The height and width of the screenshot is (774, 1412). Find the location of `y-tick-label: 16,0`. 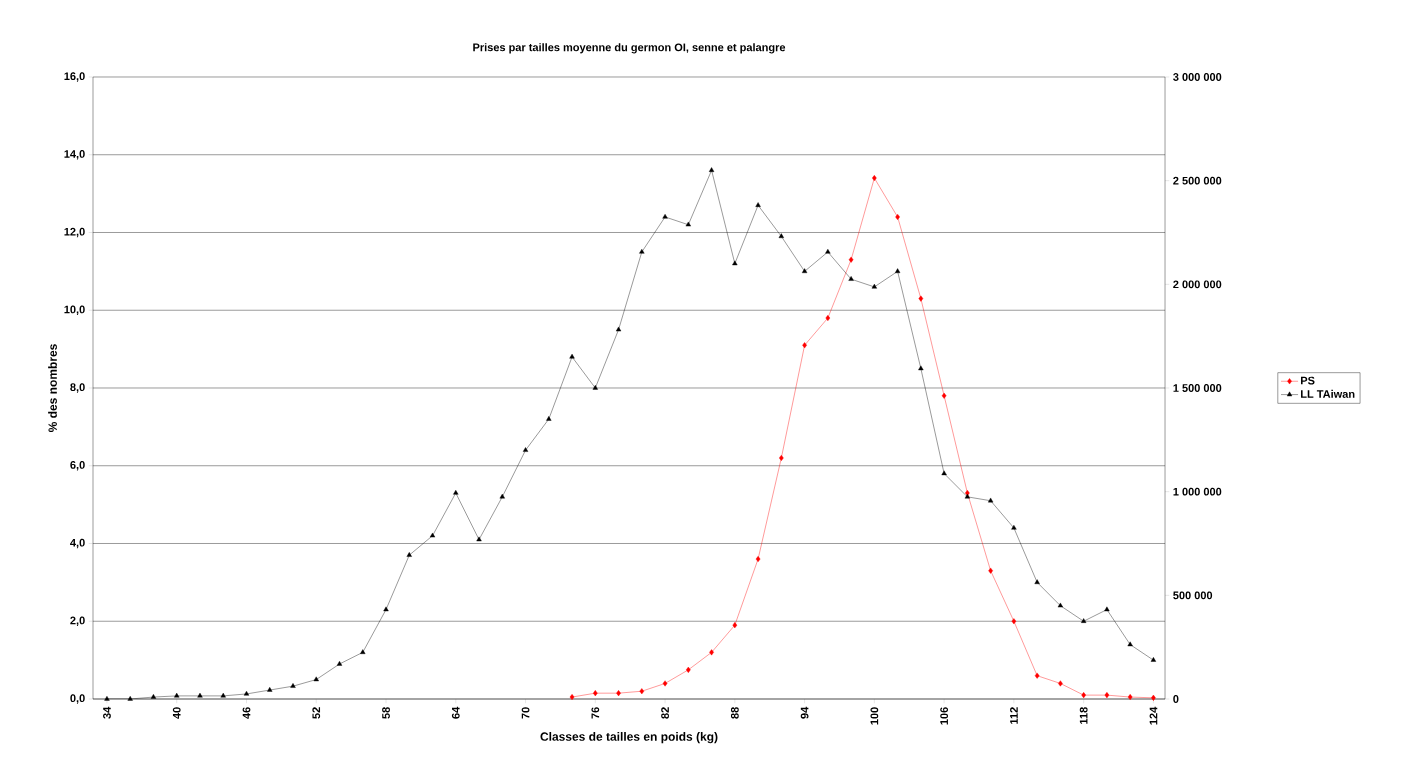

y-tick-label: 16,0 is located at coordinates (74, 77).